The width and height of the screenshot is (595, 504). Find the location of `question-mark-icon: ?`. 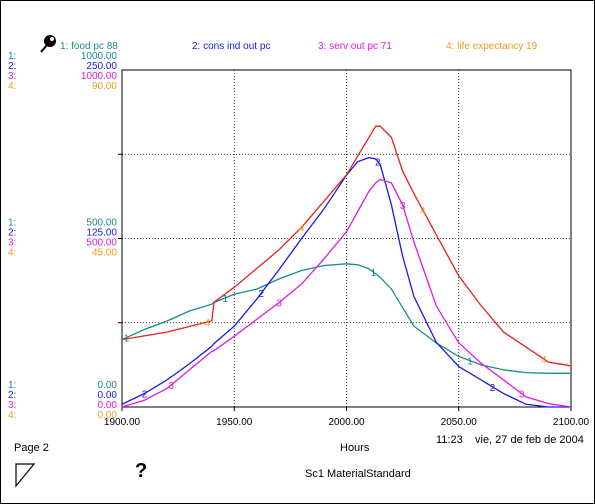

question-mark-icon: ? is located at coordinates (141, 471).